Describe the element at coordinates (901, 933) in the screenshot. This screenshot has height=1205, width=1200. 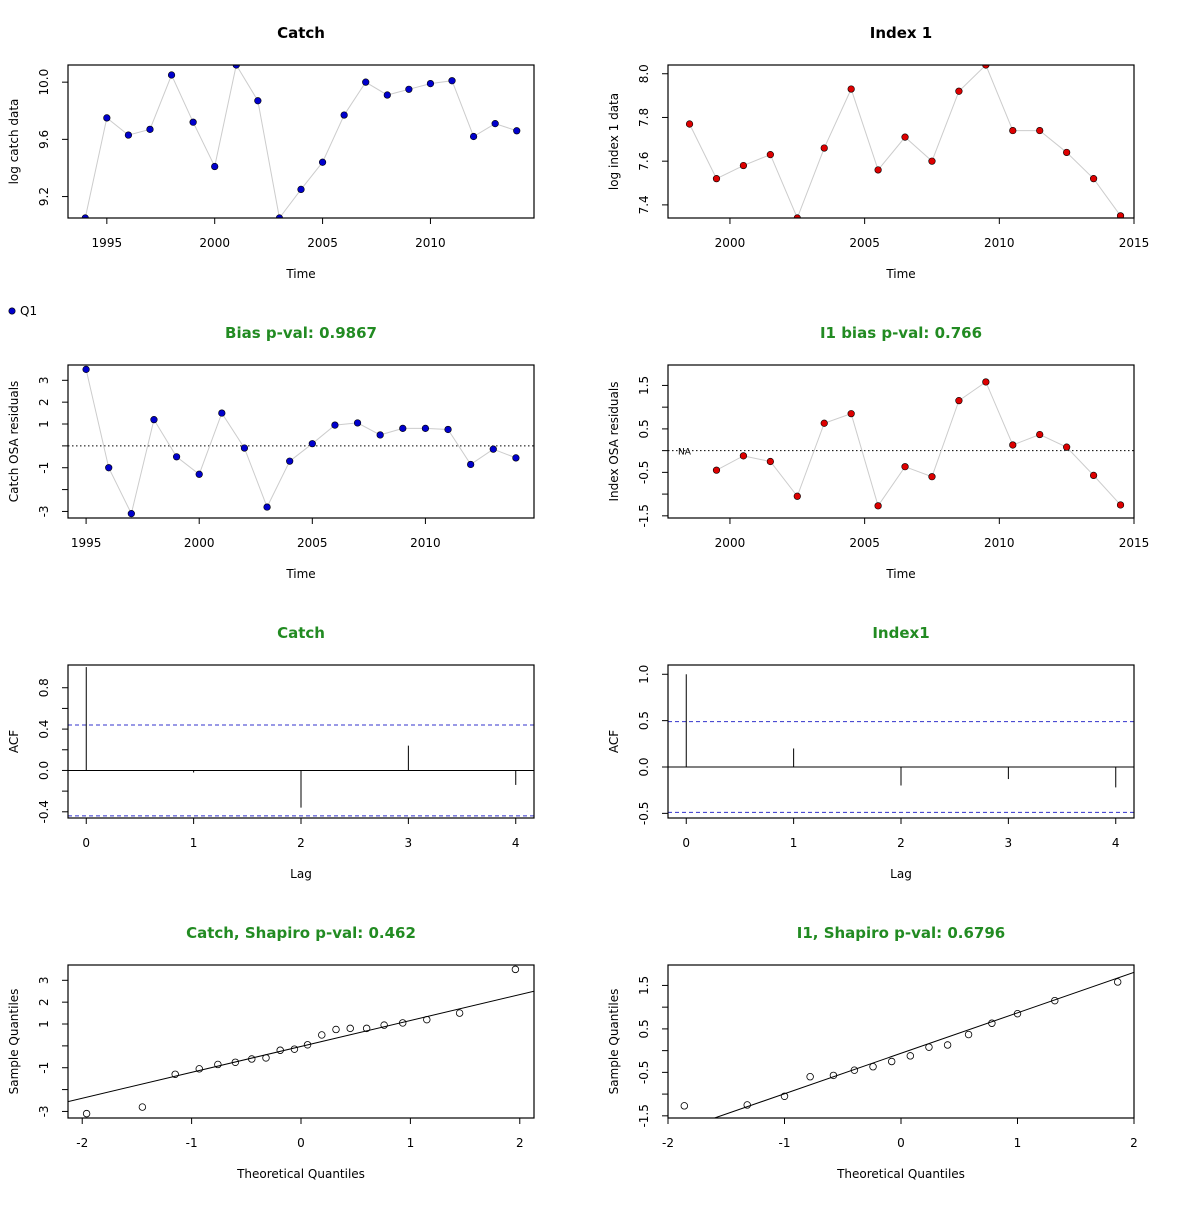
I see `chart-title: I1, Shapiro p-val: 0.6796` at that location.